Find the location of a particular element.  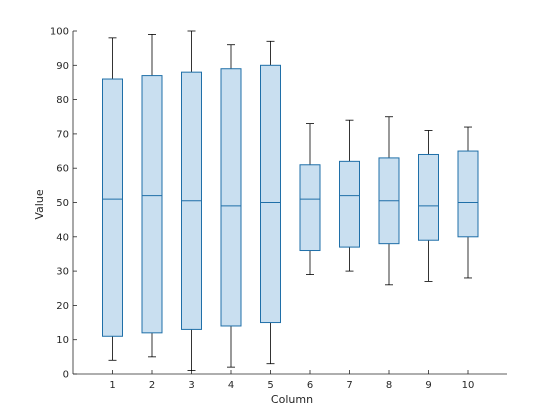

y-tick-label: 30 is located at coordinates (62, 272).